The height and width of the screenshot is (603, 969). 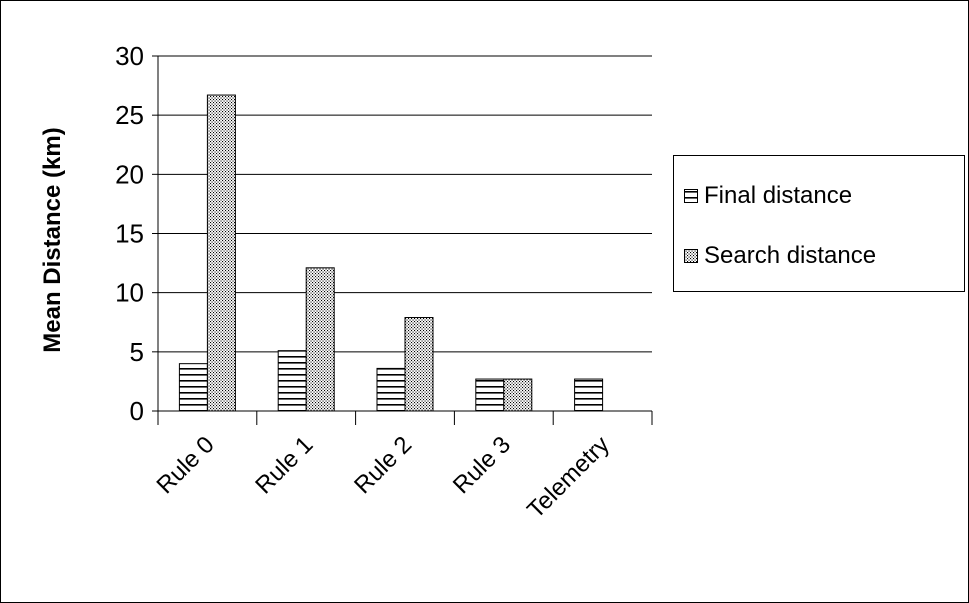 I want to click on y-tick-label: 15, so click(x=129, y=234).